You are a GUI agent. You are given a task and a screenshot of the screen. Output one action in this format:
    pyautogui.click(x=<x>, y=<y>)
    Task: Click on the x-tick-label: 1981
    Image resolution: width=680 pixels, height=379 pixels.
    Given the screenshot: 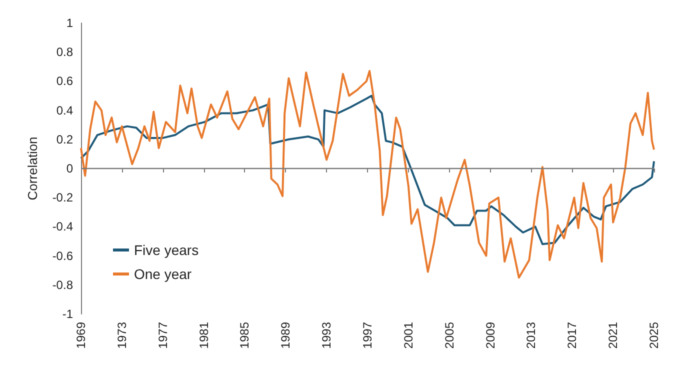 What is the action you would take?
    pyautogui.click(x=203, y=335)
    